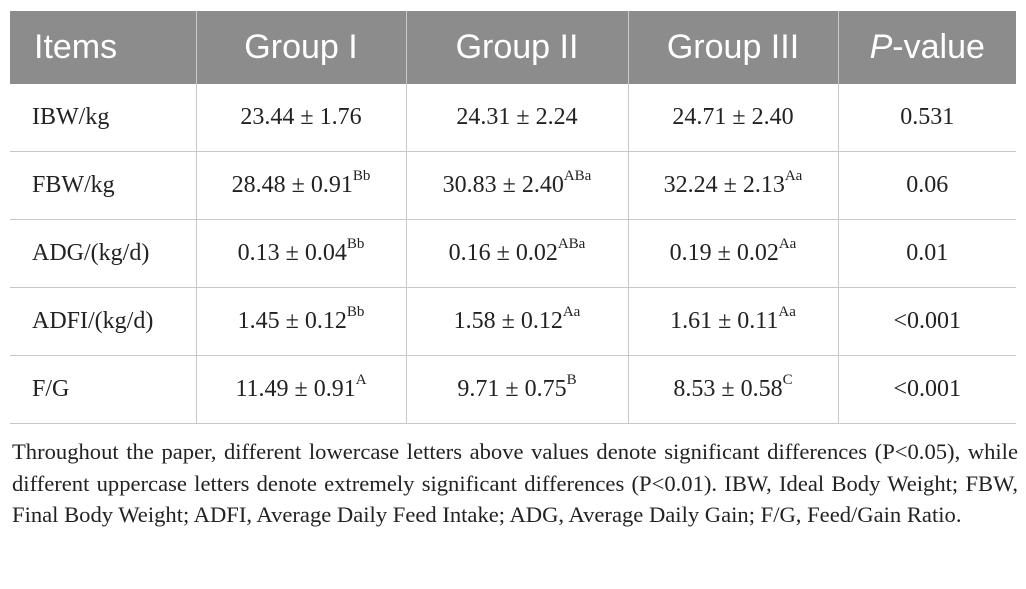 The image size is (1026, 589). I want to click on header-group-2: Group II, so click(517, 47).